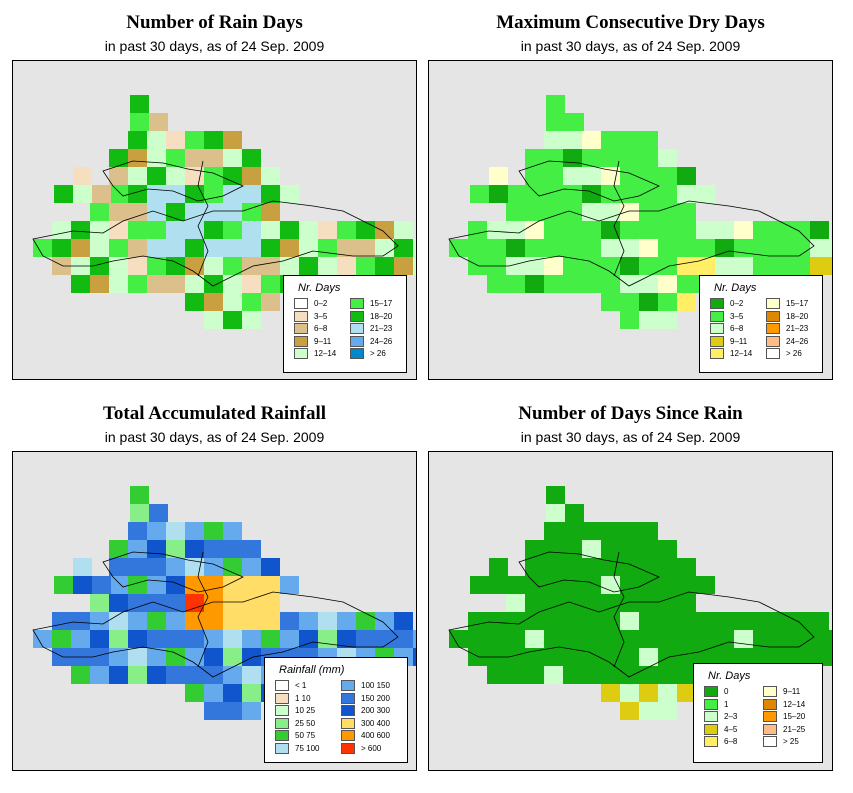  I want to click on legend-label: 4–5, so click(731, 729).